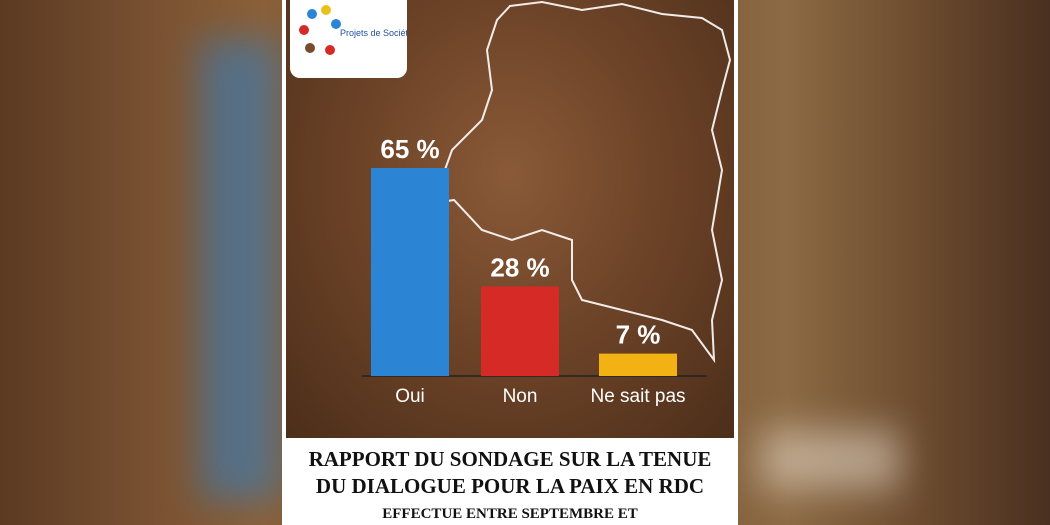 This screenshot has width=1050, height=525. What do you see at coordinates (373, 33) in the screenshot?
I see `logo-text: Projets de Société` at bounding box center [373, 33].